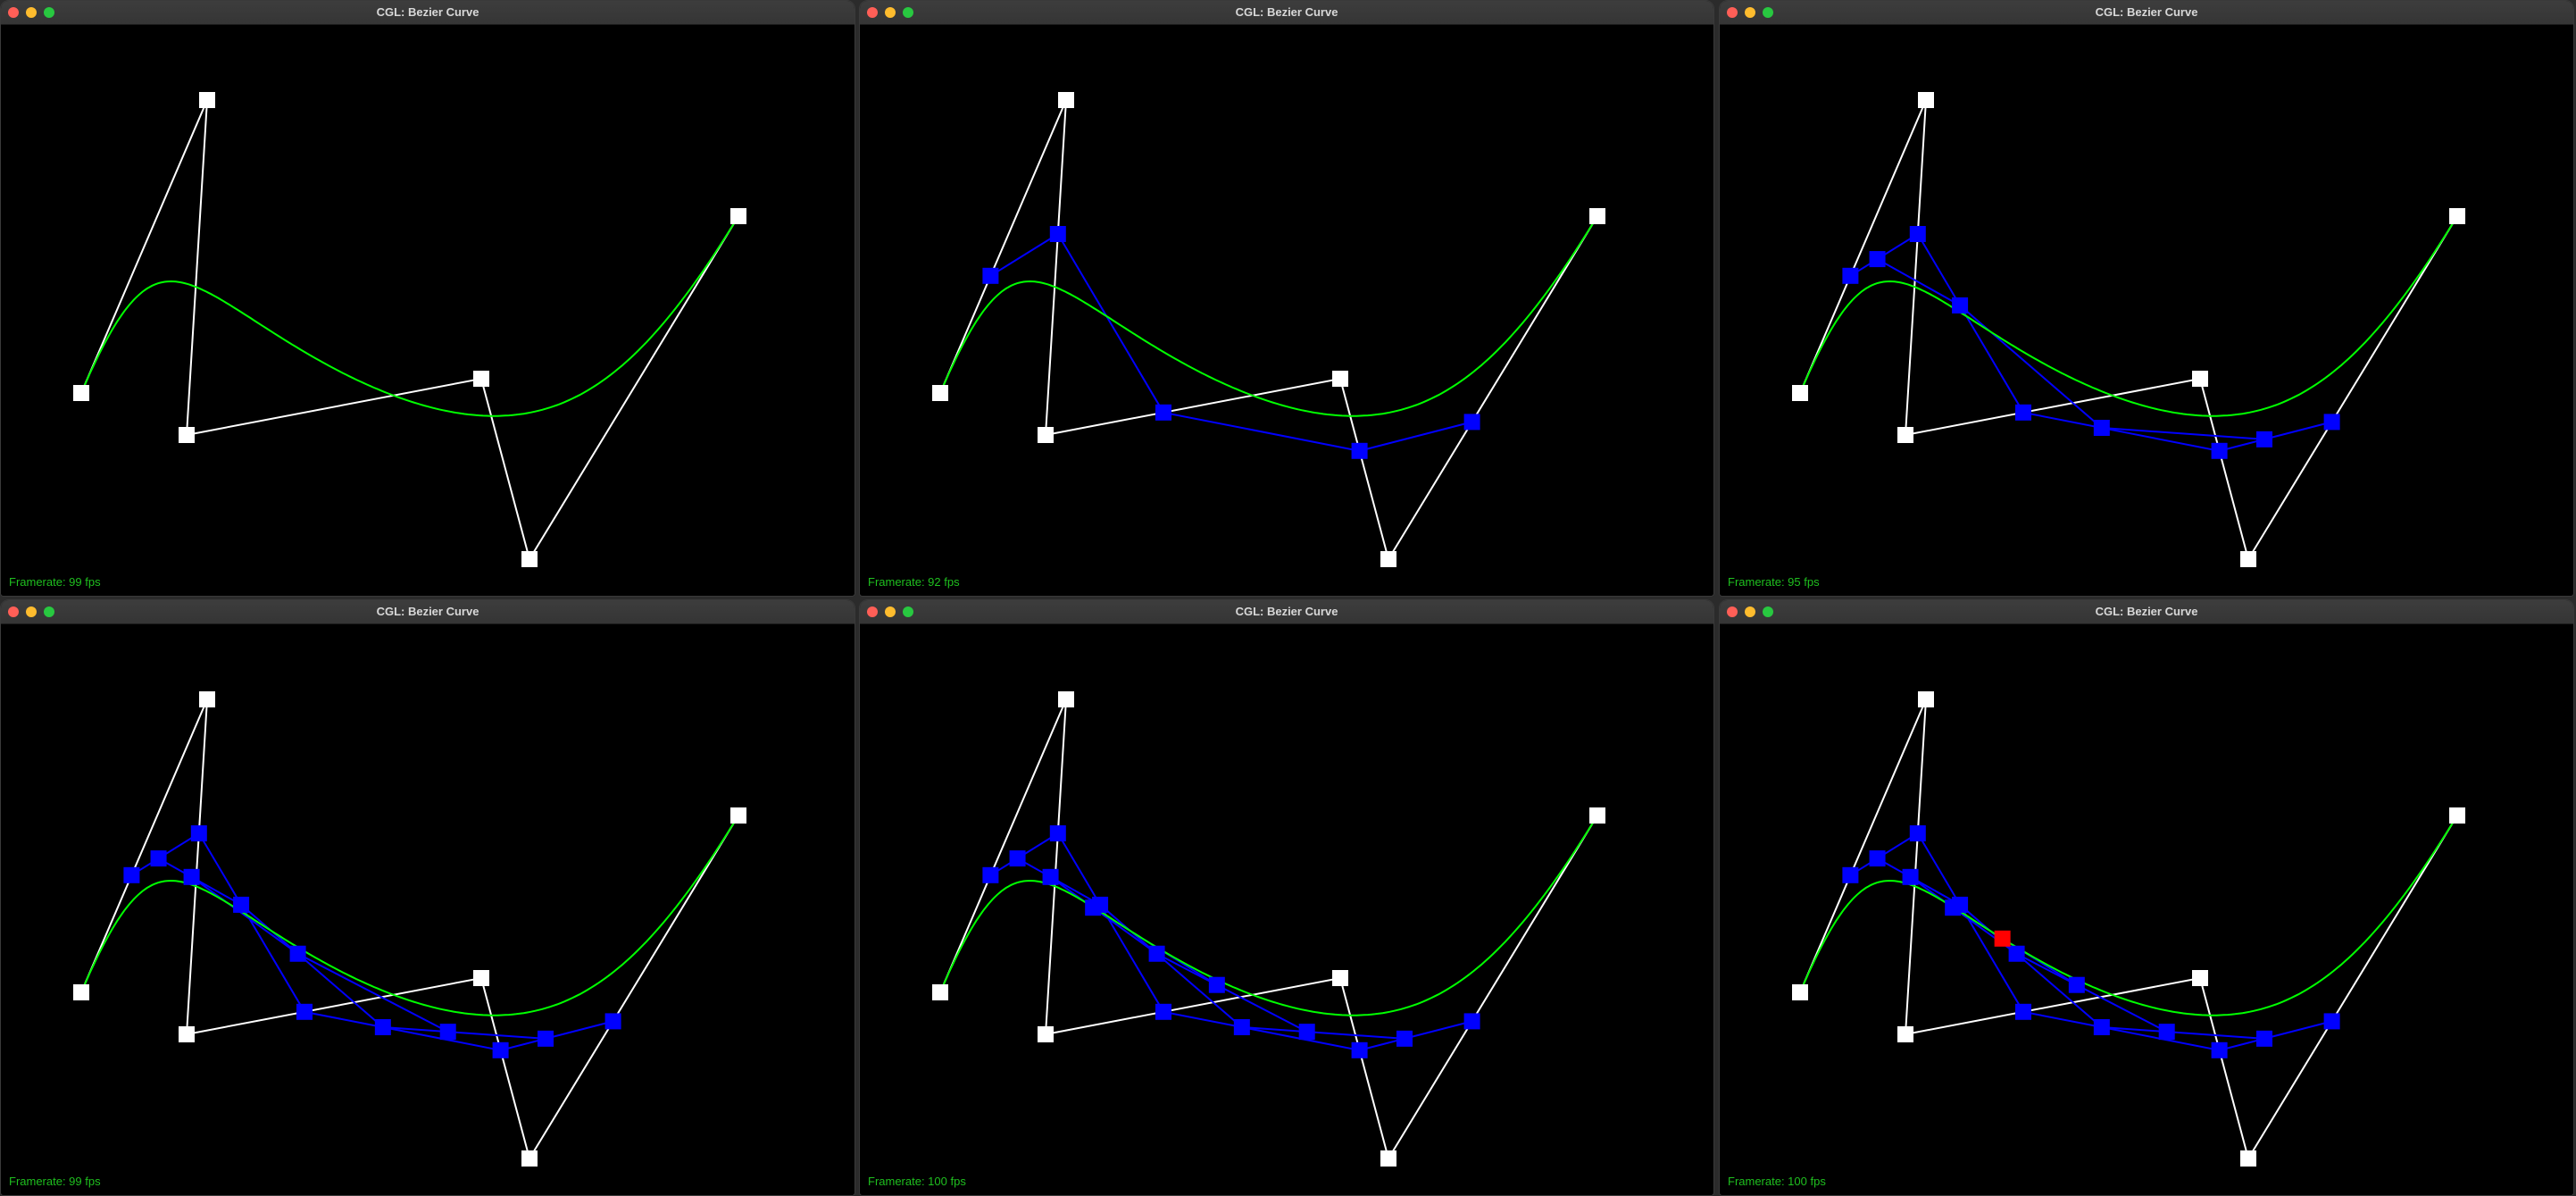  I want to click on framerate-label: Framerate: 99 fps, so click(55, 1182).